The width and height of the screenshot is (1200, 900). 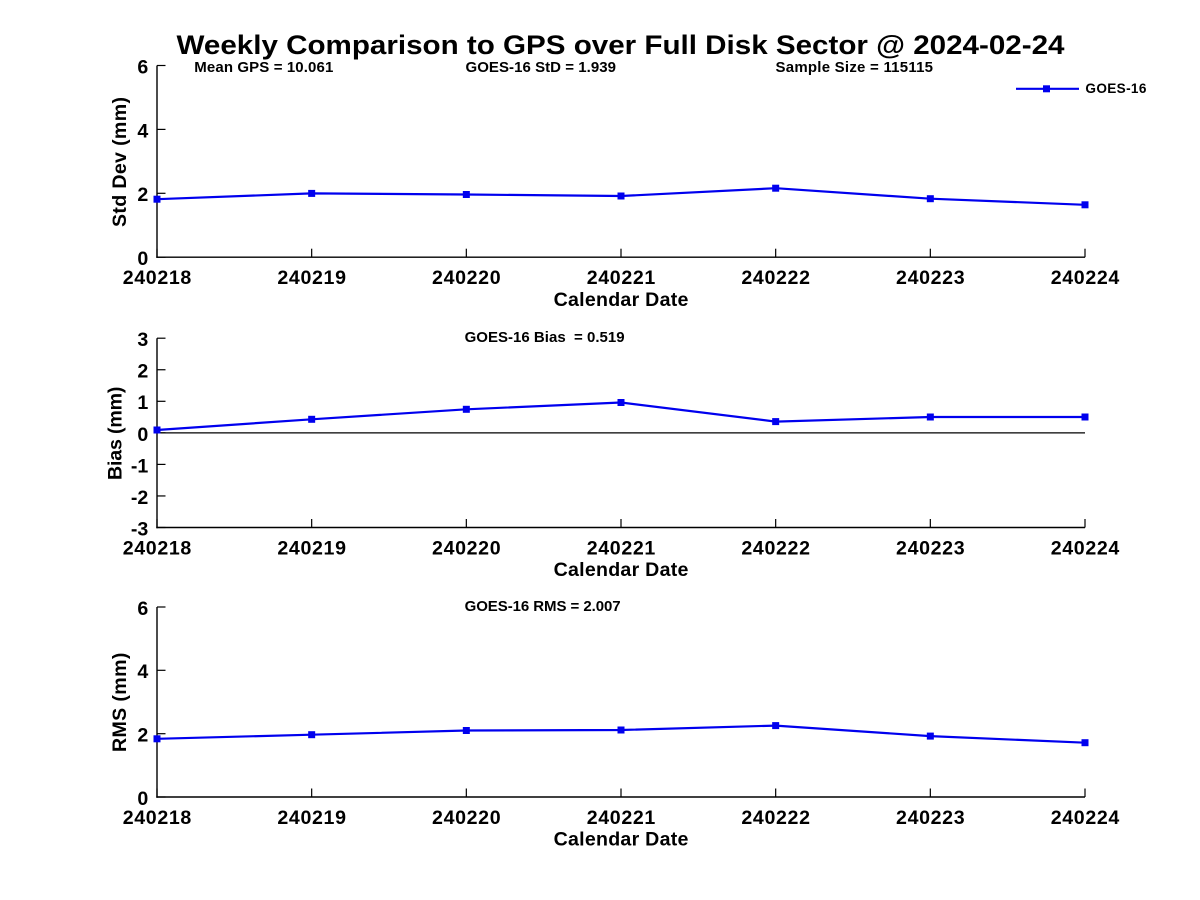 What do you see at coordinates (115, 434) in the screenshot?
I see `svg-text: Bias (mm)` at bounding box center [115, 434].